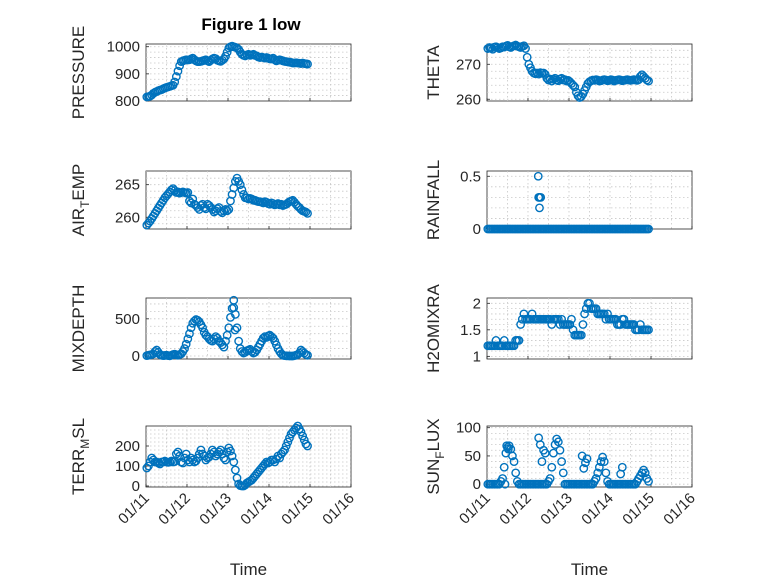  What do you see at coordinates (80, 200) in the screenshot?
I see `airtemp-ylabel: AIRTEMP` at bounding box center [80, 200].